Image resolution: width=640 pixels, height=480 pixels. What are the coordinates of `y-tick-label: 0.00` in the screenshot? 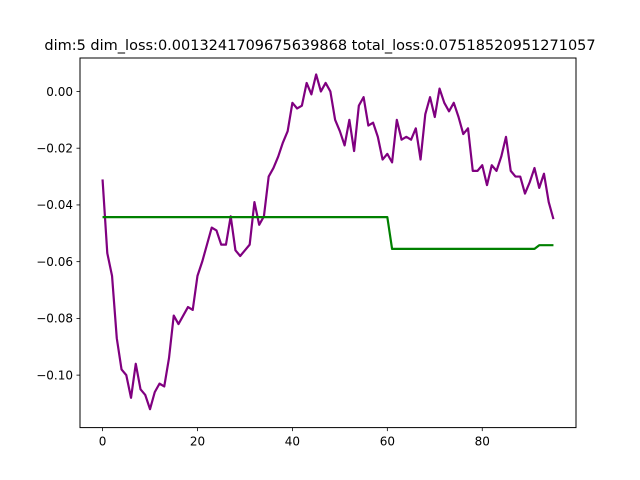 It's located at (59, 92).